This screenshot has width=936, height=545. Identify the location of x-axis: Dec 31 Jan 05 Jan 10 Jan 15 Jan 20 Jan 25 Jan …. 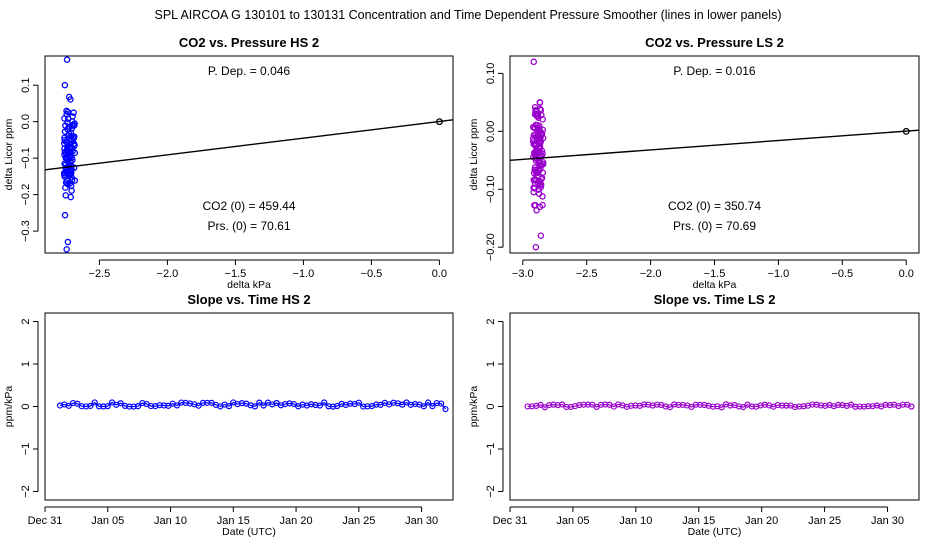
(698, 522).